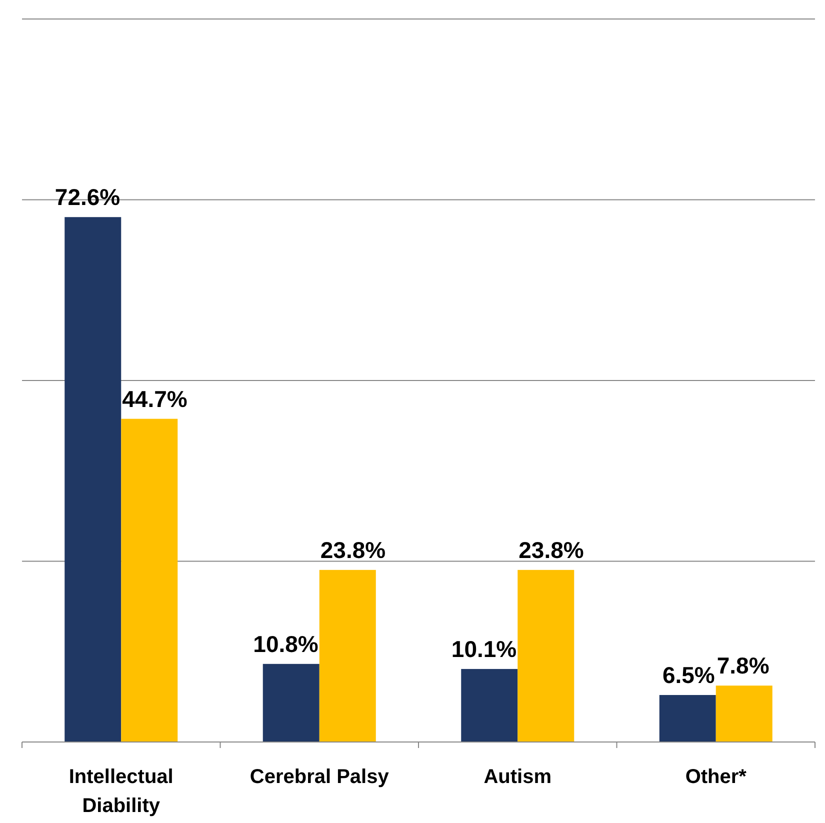 The height and width of the screenshot is (823, 825). Describe the element at coordinates (688, 675) in the screenshot. I see `data-label: 6.5%` at that location.